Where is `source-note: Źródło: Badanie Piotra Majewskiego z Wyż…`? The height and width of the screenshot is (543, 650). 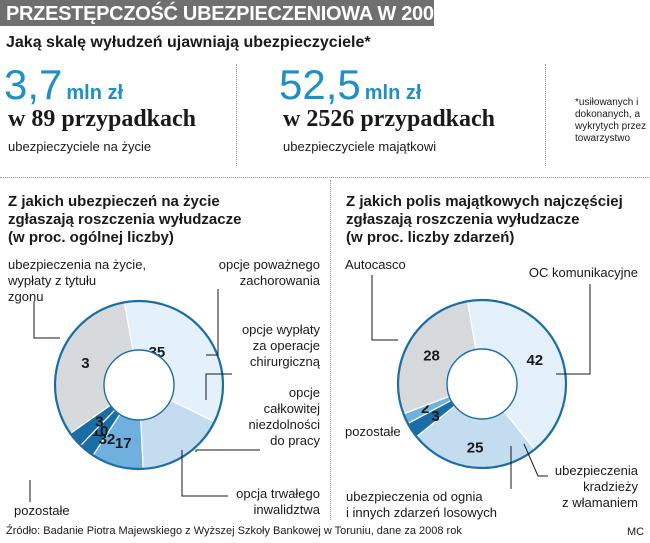 source-note: Źródło: Badanie Piotra Majewskiego z Wyż… is located at coordinates (234, 531).